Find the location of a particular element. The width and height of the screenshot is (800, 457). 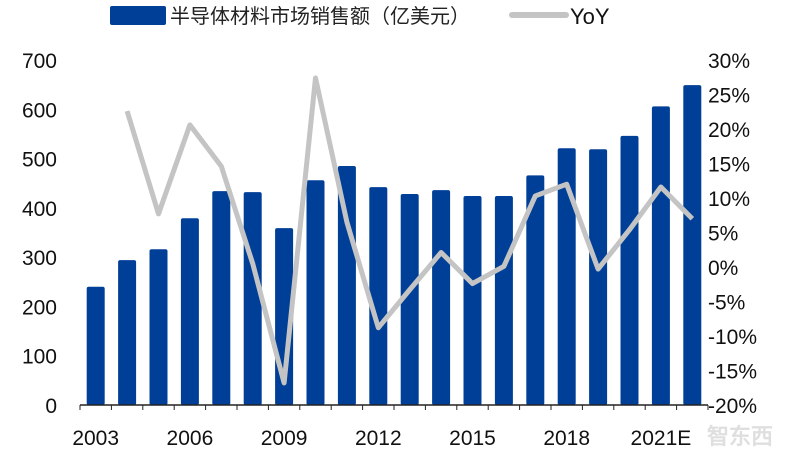

bar-2015 is located at coordinates (472, 300).